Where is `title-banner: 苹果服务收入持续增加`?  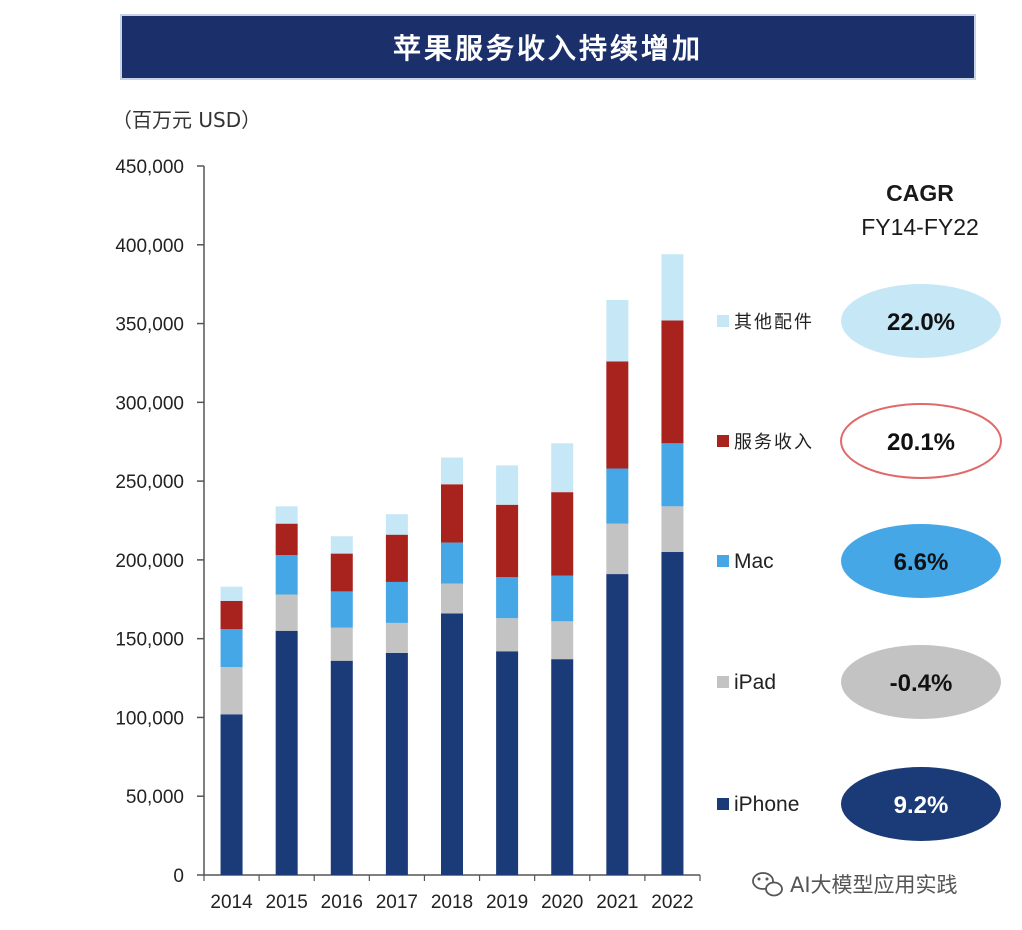
title-banner: 苹果服务收入持续增加 is located at coordinates (548, 47).